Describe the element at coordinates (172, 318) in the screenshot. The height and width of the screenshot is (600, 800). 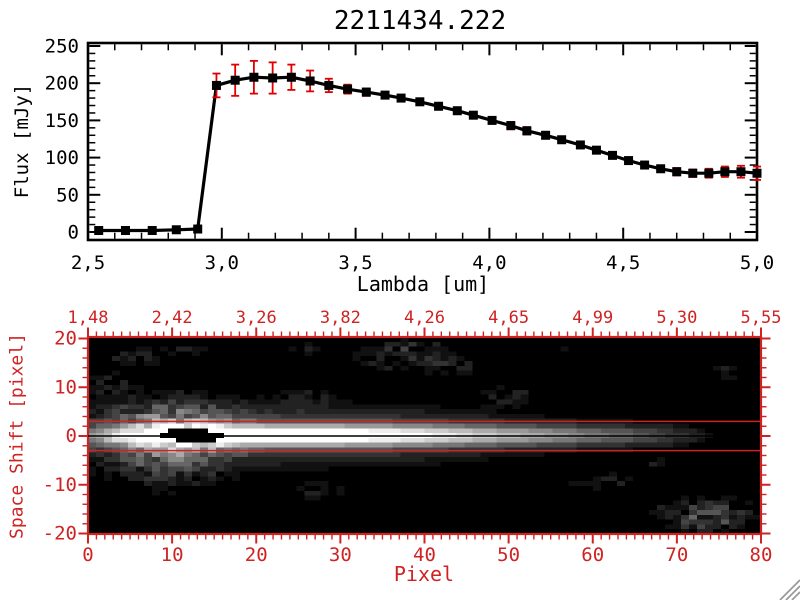
I see `wavelength-top-tick-label: 2,42` at that location.